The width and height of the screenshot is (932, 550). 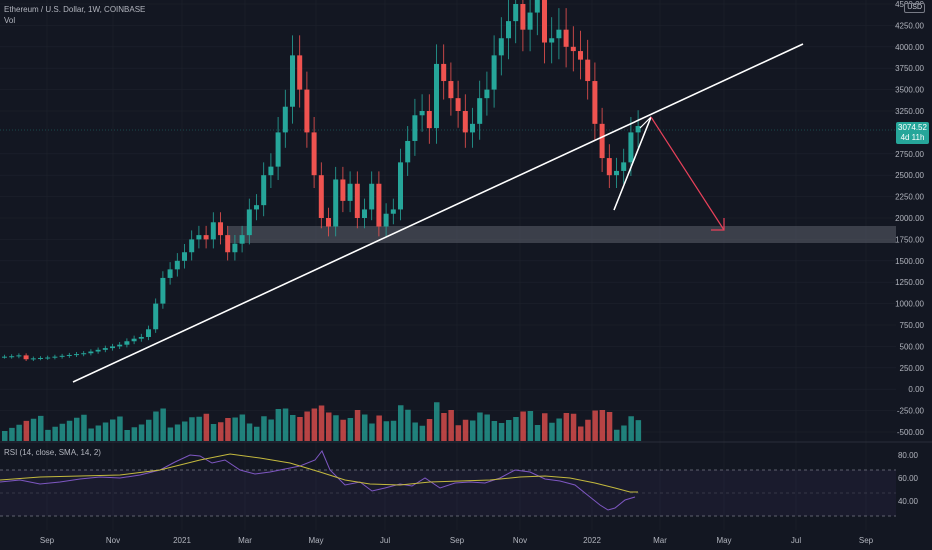 What do you see at coordinates (912, 346) in the screenshot?
I see `price-tick-label: 500.00` at bounding box center [912, 346].